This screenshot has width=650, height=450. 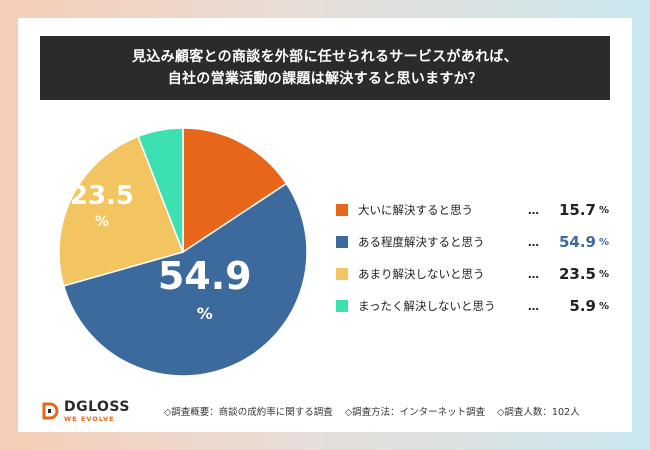 What do you see at coordinates (325, 57) in the screenshot?
I see `chart-title-line1: 見込み顧客との商談を外部に任せられるサービスがあれば、` at bounding box center [325, 57].